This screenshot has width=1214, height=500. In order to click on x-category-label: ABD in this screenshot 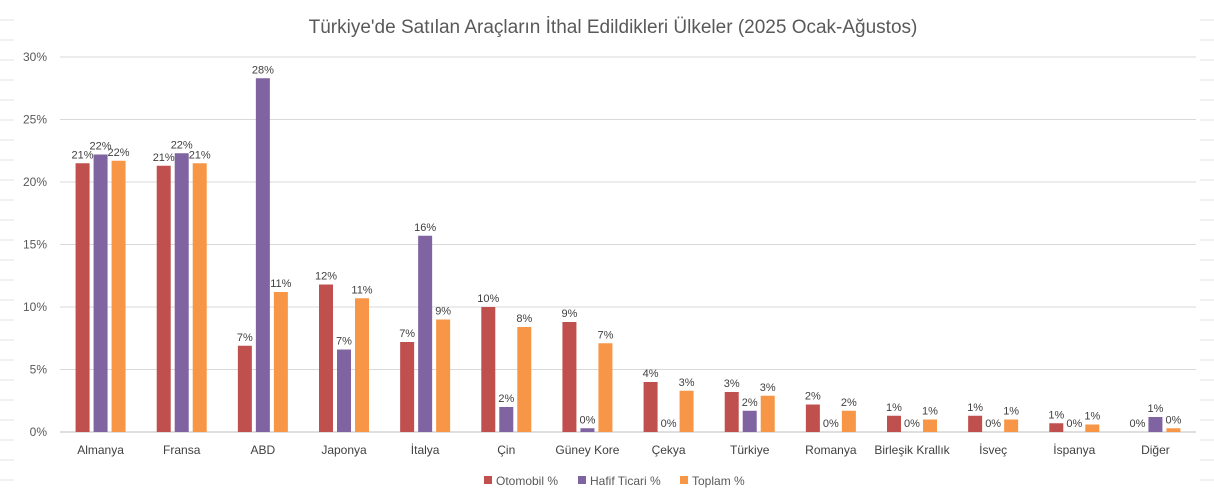, I will do `click(263, 450)`.